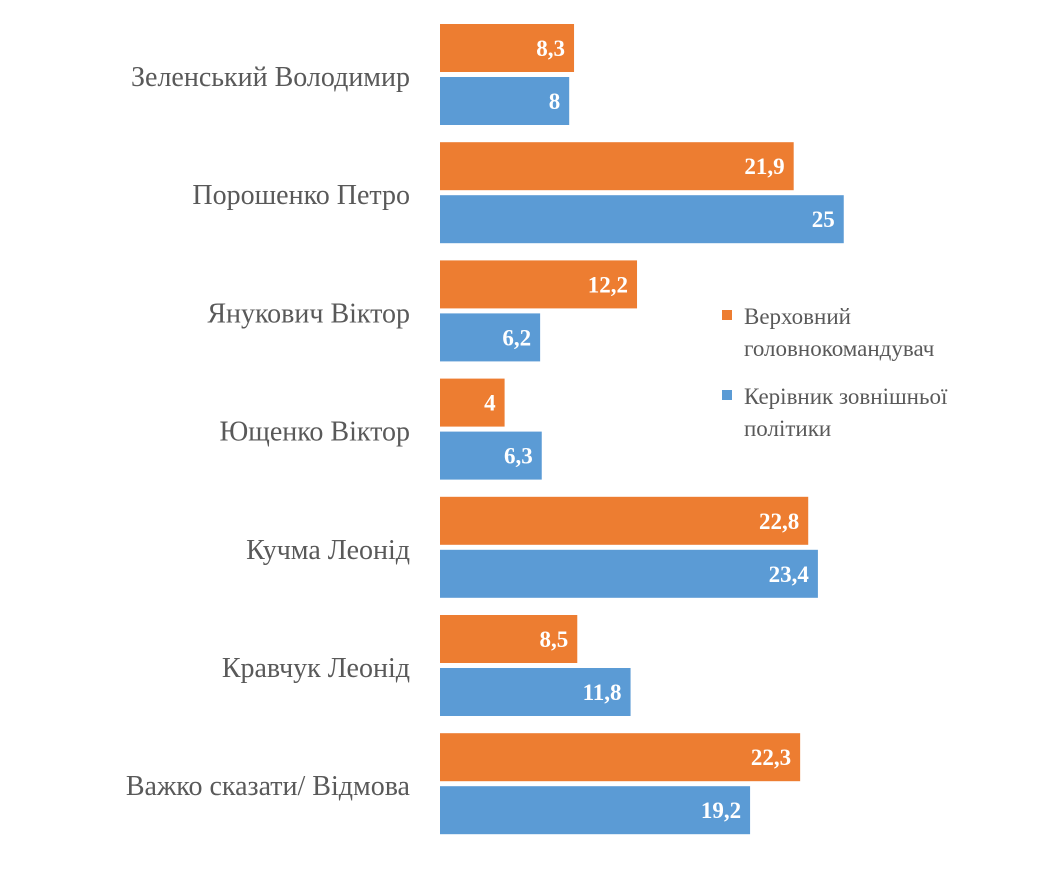 The height and width of the screenshot is (889, 1060). I want to click on legend-label: політики, so click(787, 428).